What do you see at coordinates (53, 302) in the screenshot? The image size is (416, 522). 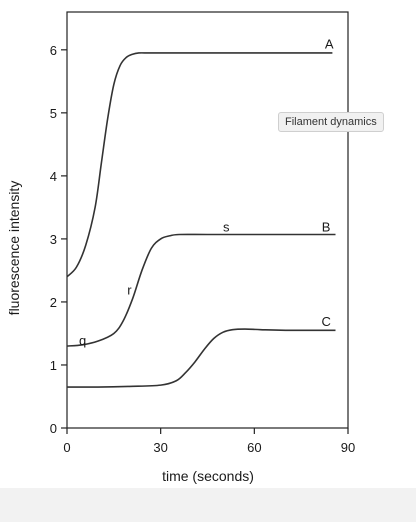 I see `y-tick-label: 2` at bounding box center [53, 302].